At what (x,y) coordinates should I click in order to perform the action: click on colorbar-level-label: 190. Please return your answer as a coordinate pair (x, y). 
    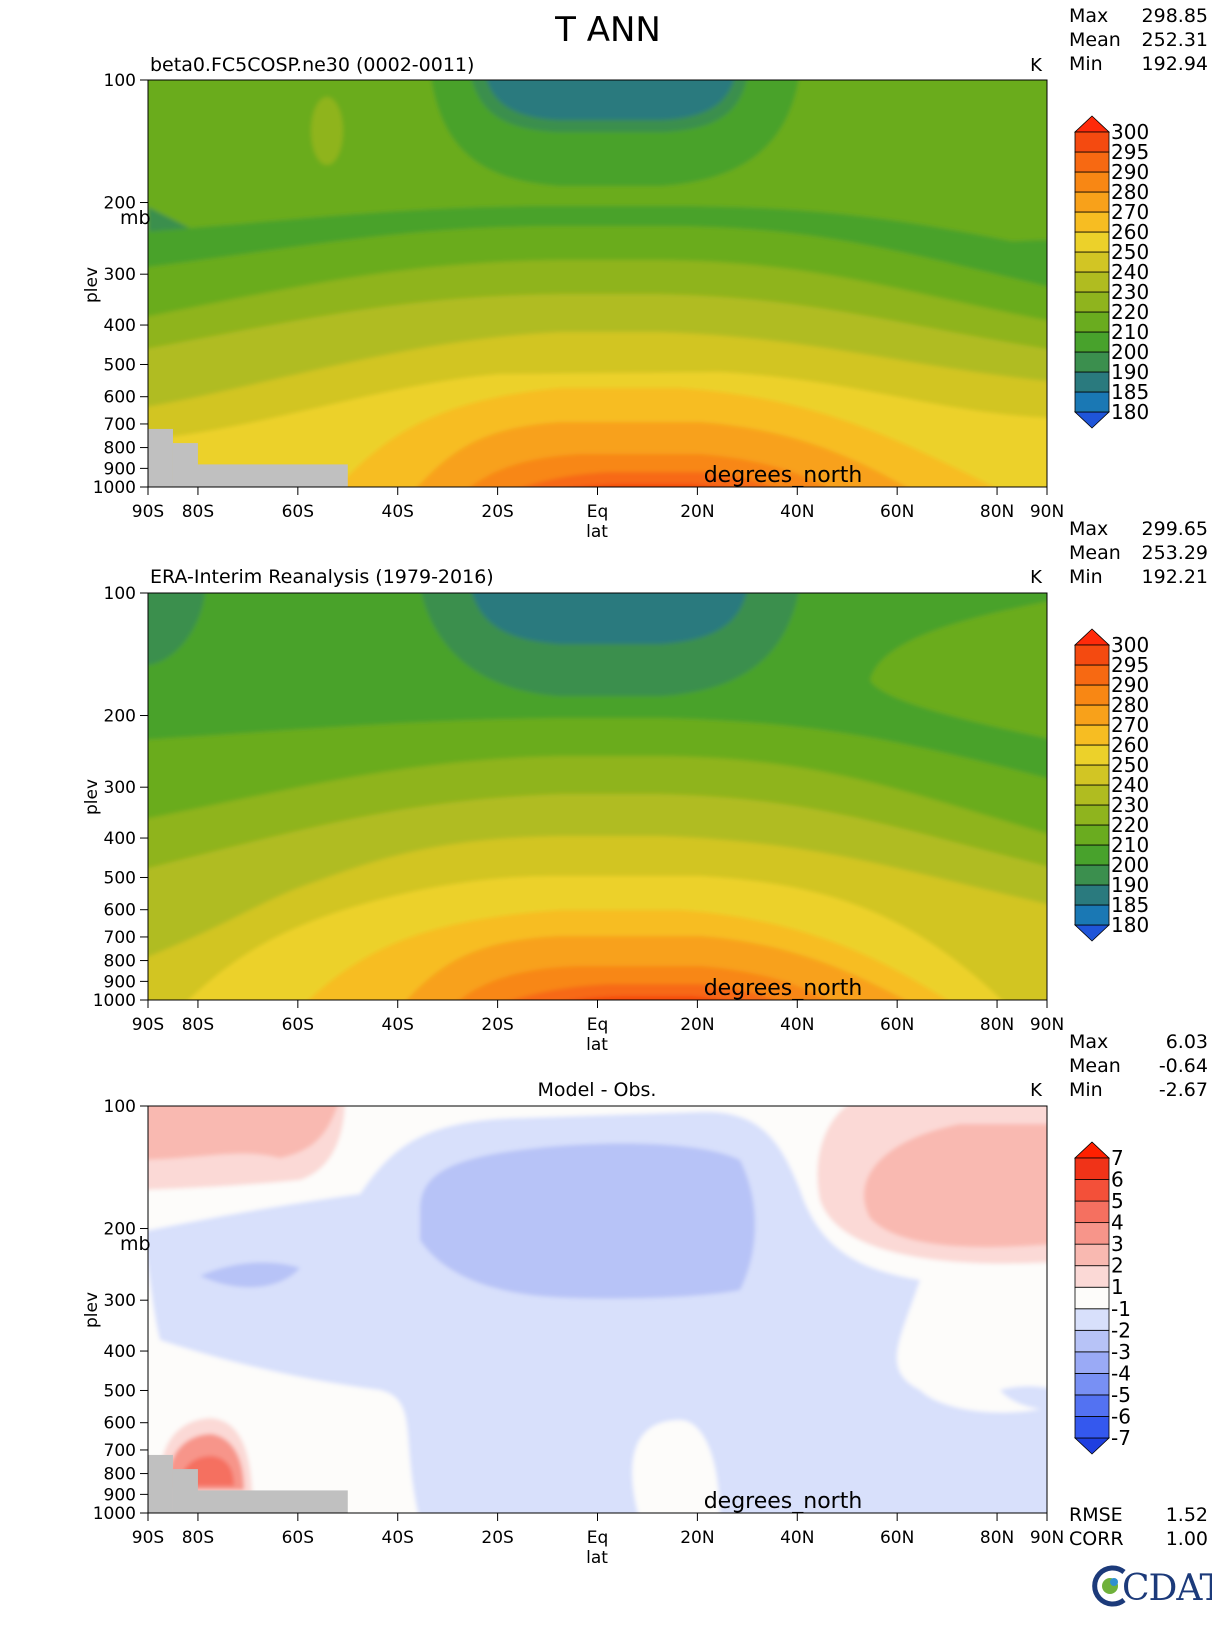
    Looking at the image, I should click on (1130, 372).